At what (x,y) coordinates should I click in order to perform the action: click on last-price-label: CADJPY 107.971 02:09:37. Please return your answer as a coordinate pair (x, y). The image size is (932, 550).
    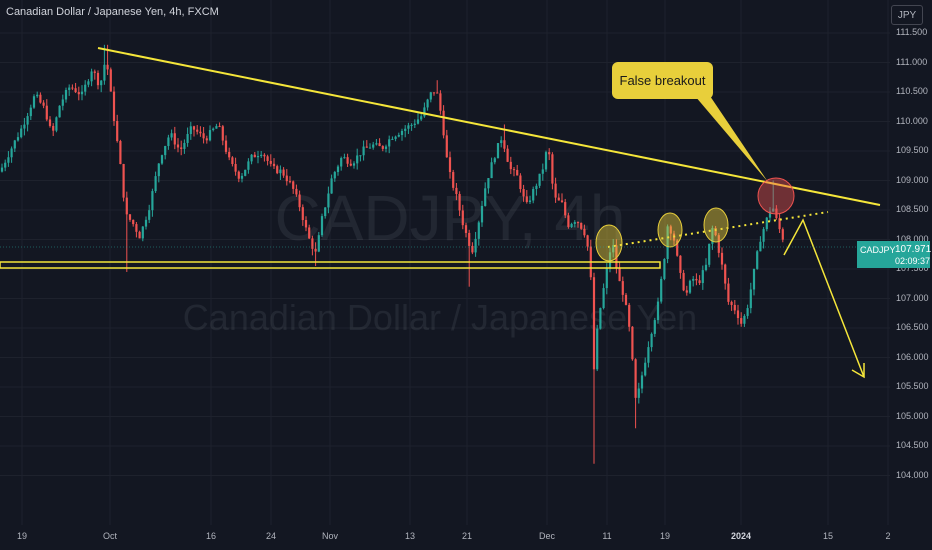
    Looking at the image, I should click on (894, 254).